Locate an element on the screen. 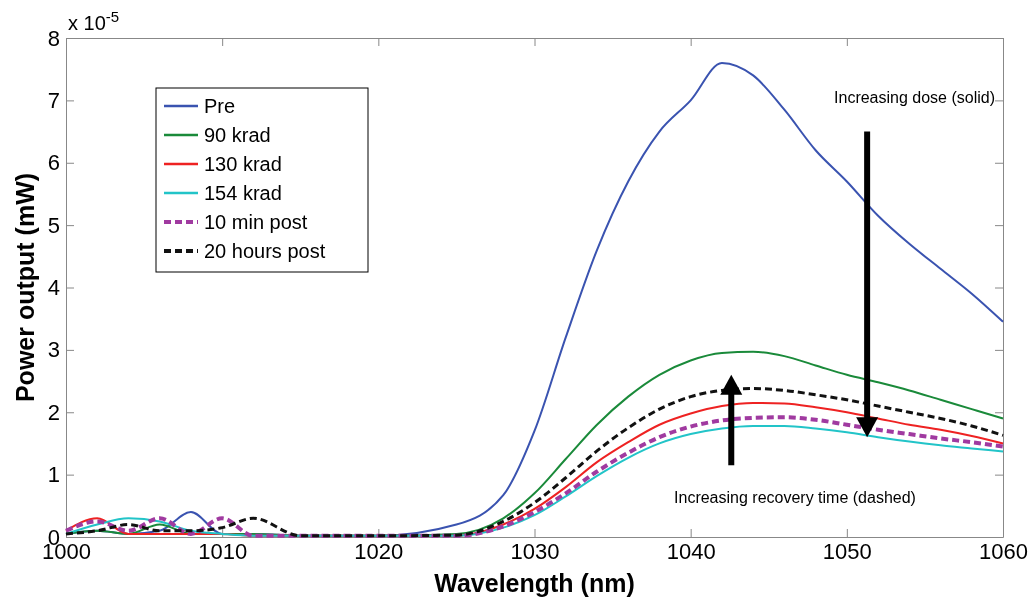  legend-label: 20 hours post is located at coordinates (265, 251).